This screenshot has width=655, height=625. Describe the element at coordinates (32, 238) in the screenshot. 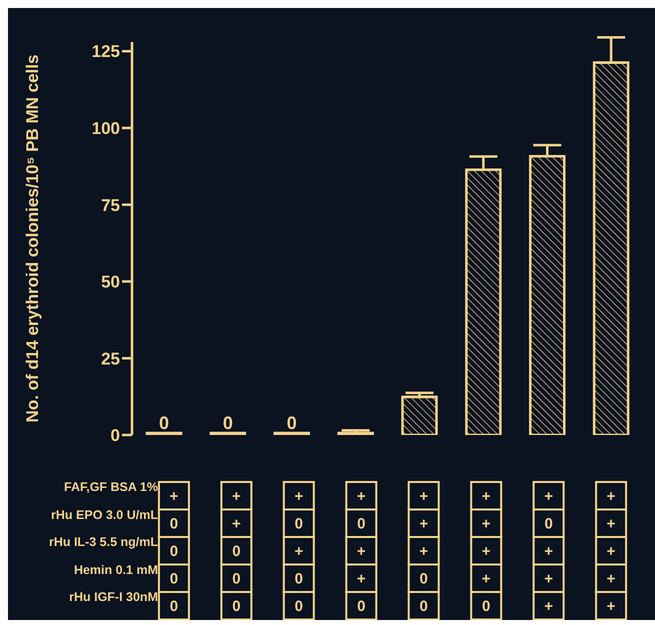

I see `y-axis-title: No. of d14 erythroid colonies/10⁵ PB MN cells` at that location.